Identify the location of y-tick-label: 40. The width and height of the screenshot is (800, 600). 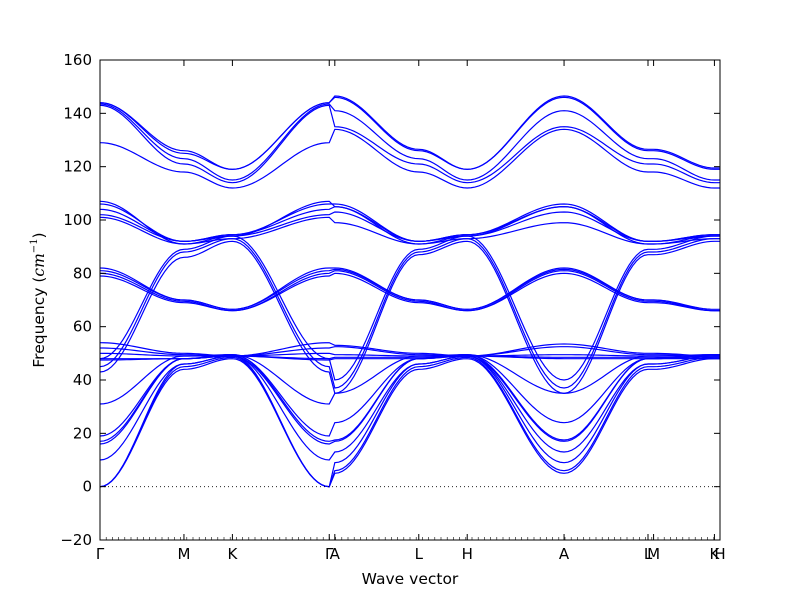
(82, 380).